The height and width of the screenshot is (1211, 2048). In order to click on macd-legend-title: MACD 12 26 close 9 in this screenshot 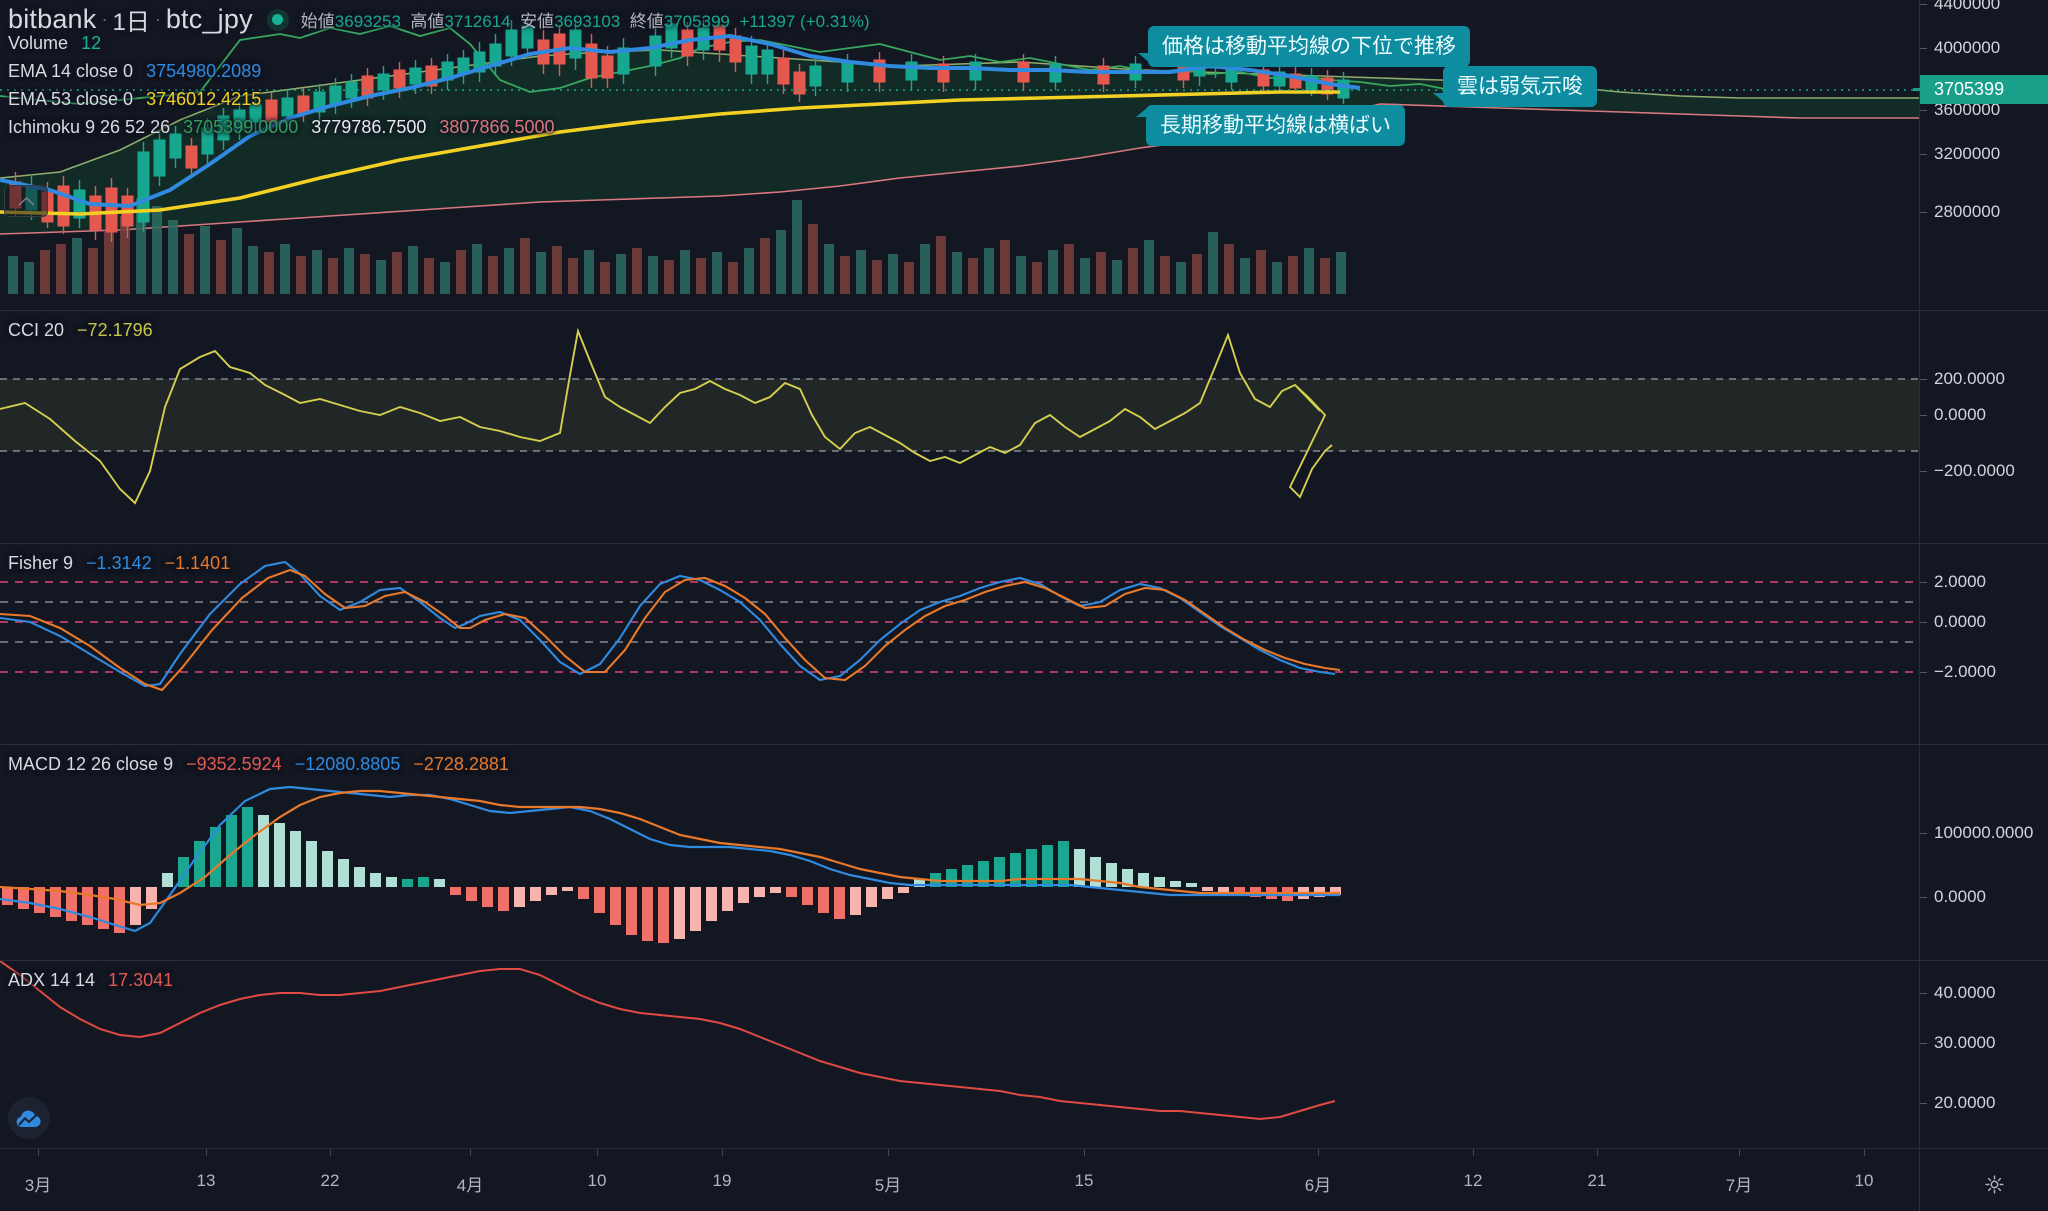, I will do `click(91, 764)`.